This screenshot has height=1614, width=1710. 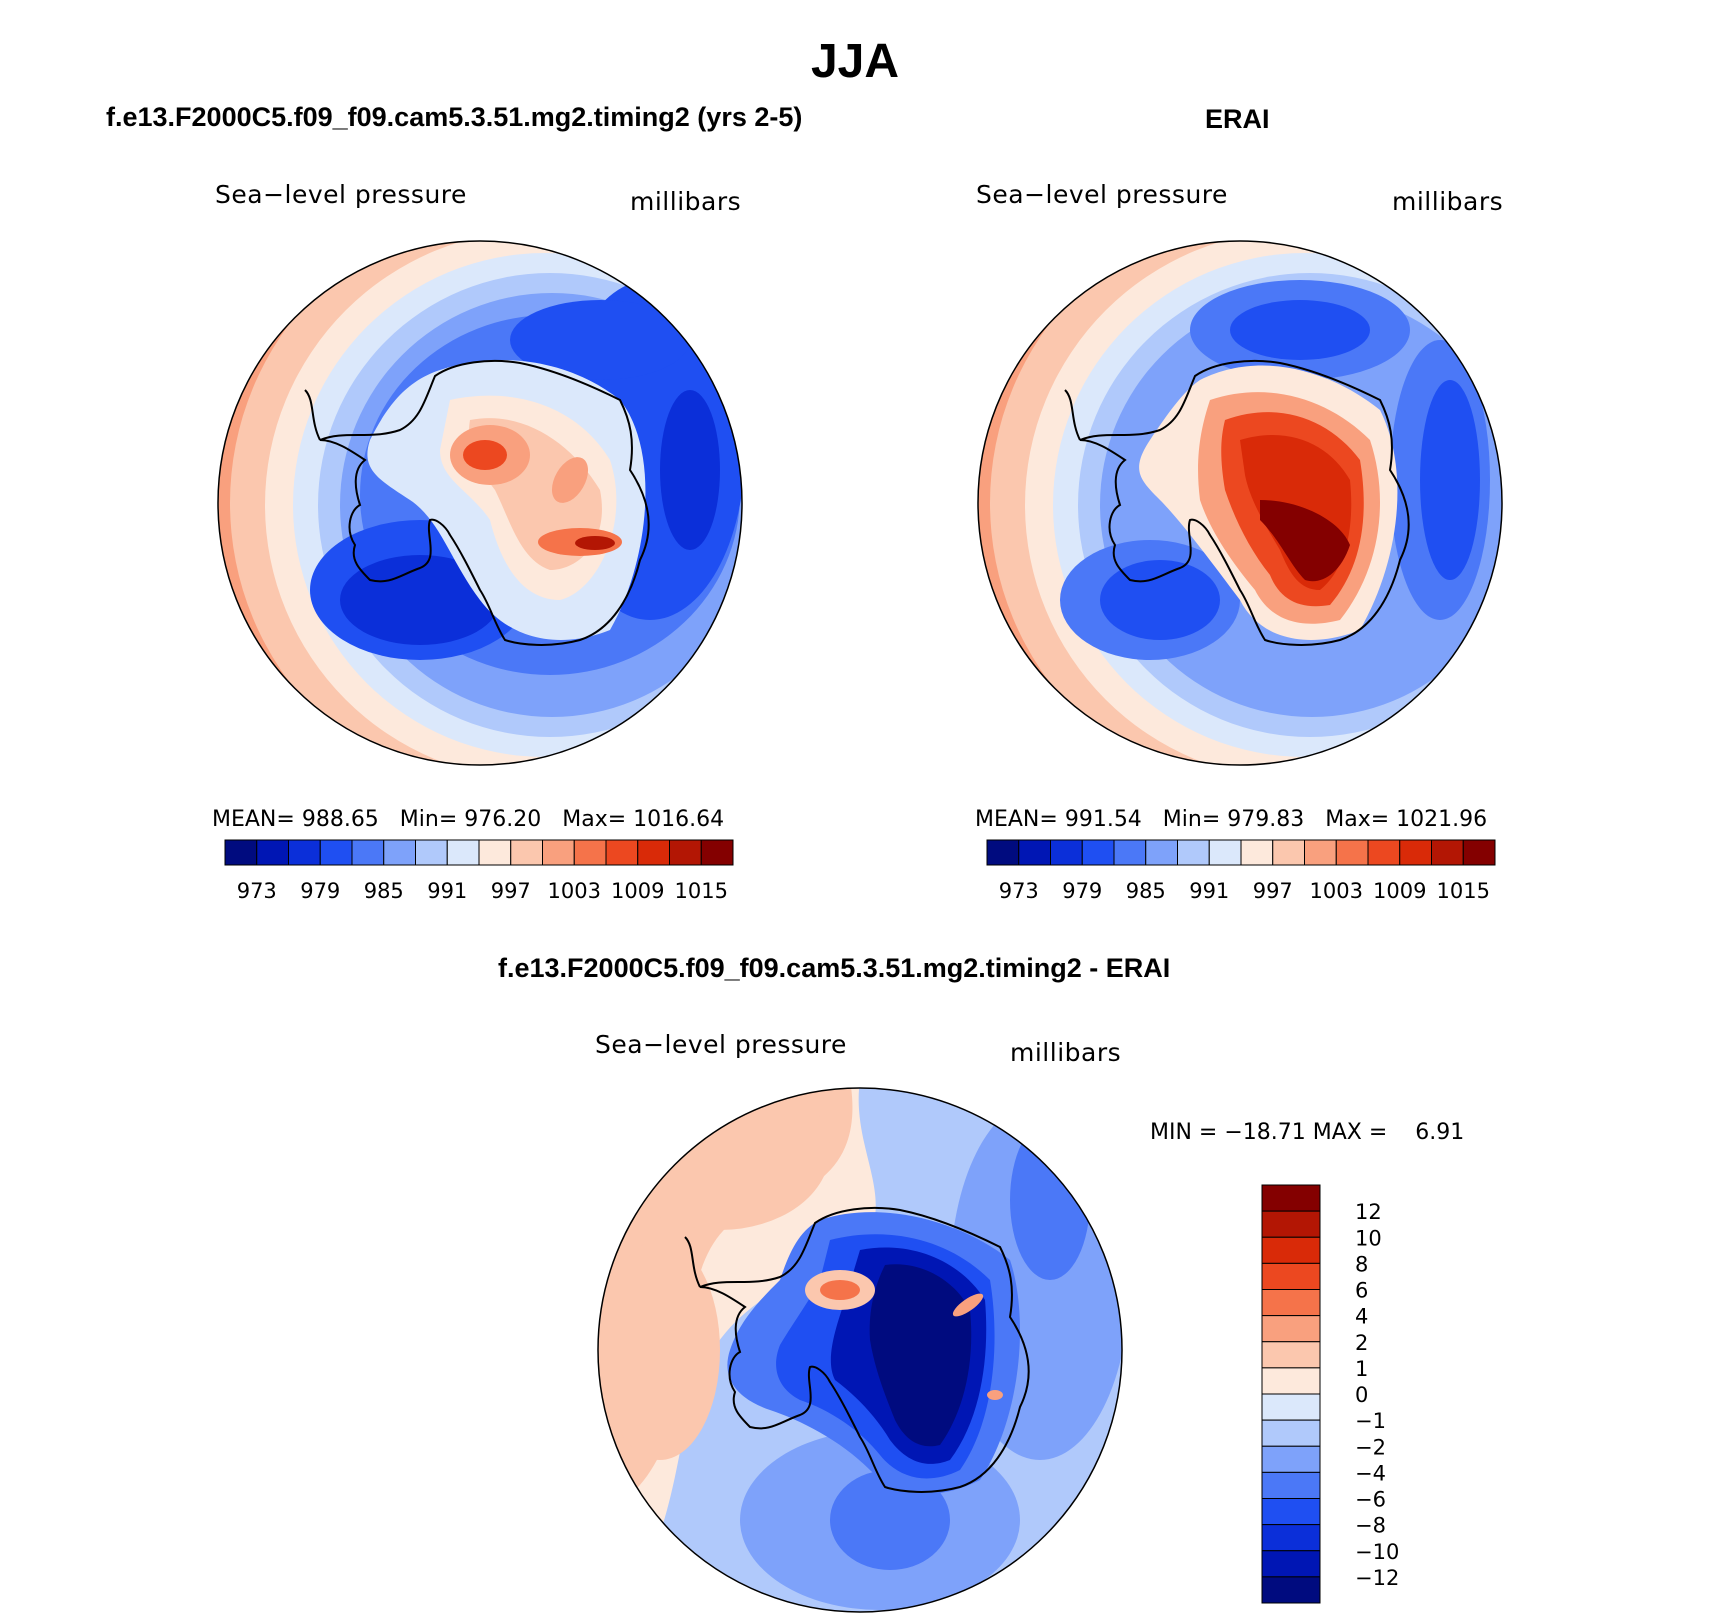 I want to click on figure-title: JJA, so click(x=855, y=61).